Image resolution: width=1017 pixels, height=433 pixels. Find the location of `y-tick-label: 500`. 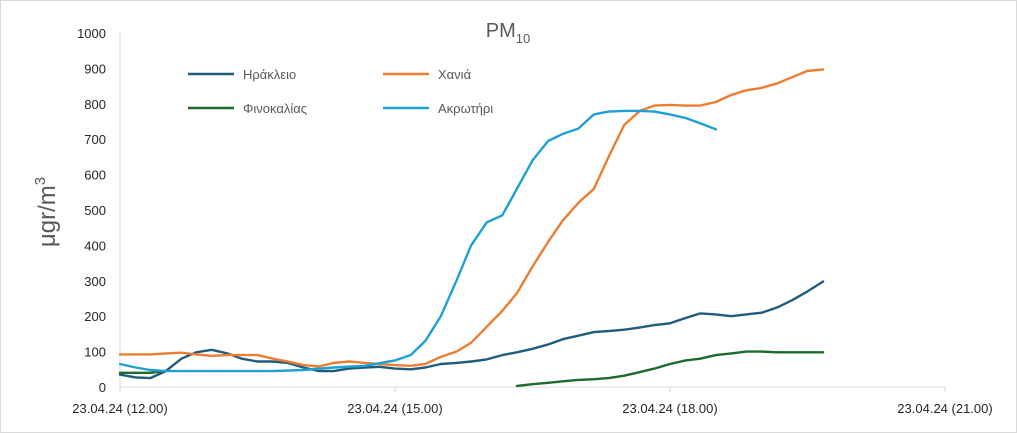

y-tick-label: 500 is located at coordinates (95, 210).